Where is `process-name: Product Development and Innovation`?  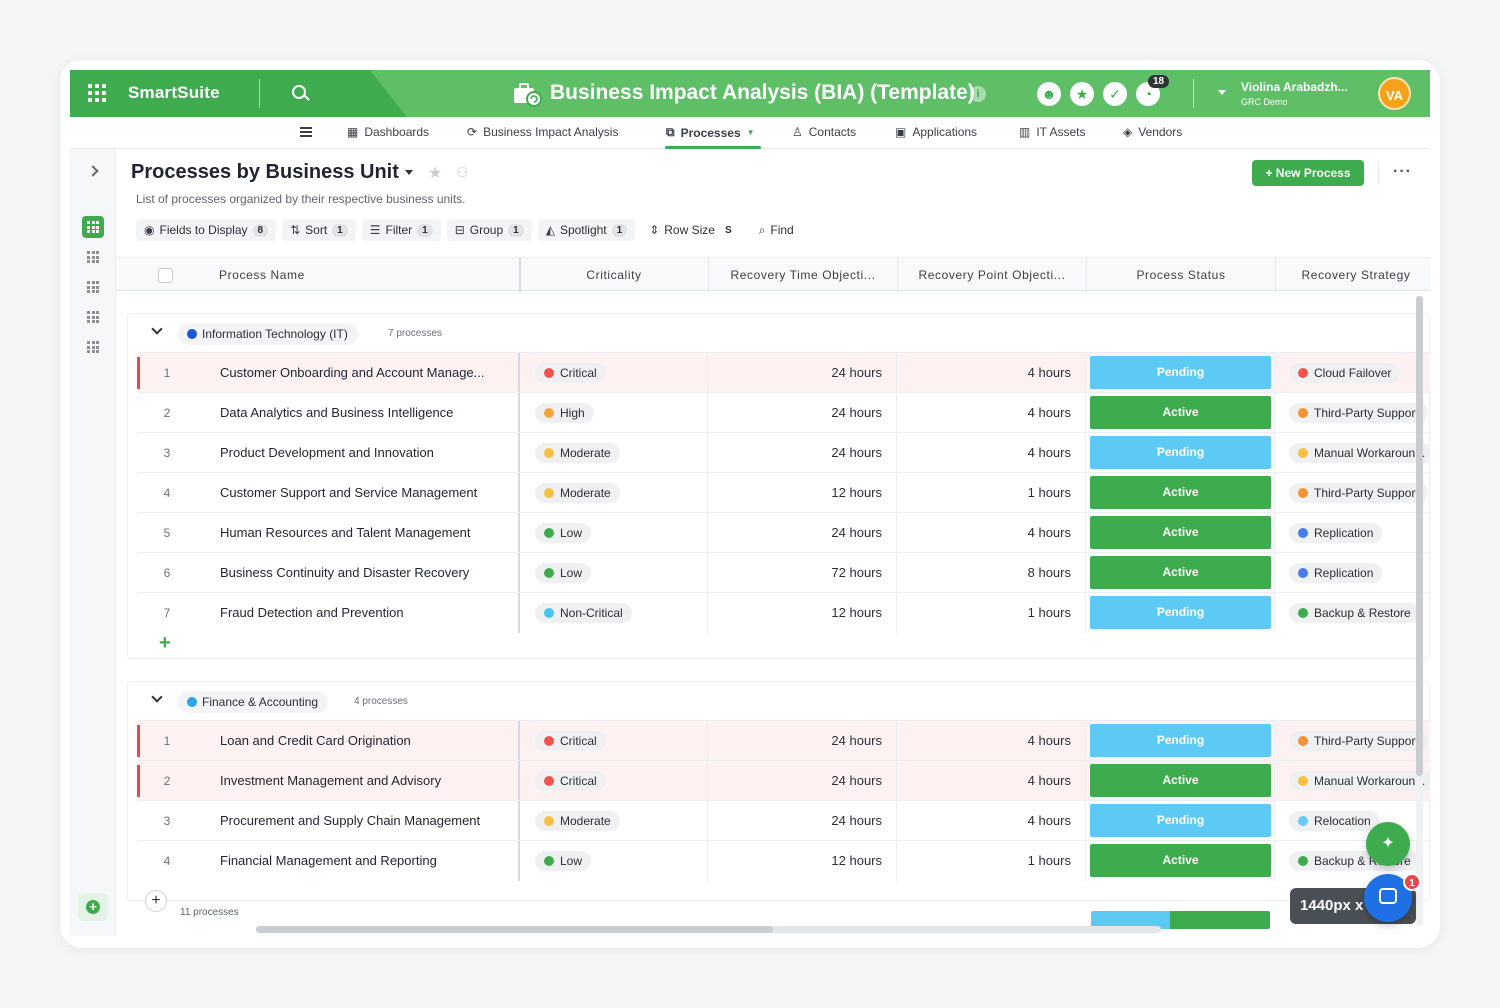 process-name: Product Development and Innovation is located at coordinates (327, 452).